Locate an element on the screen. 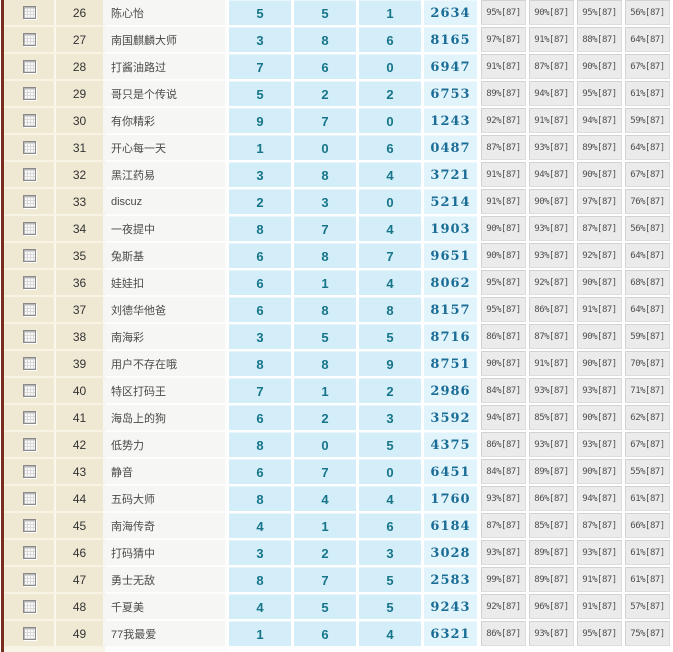  stat-value-3: 6 is located at coordinates (390, 147).